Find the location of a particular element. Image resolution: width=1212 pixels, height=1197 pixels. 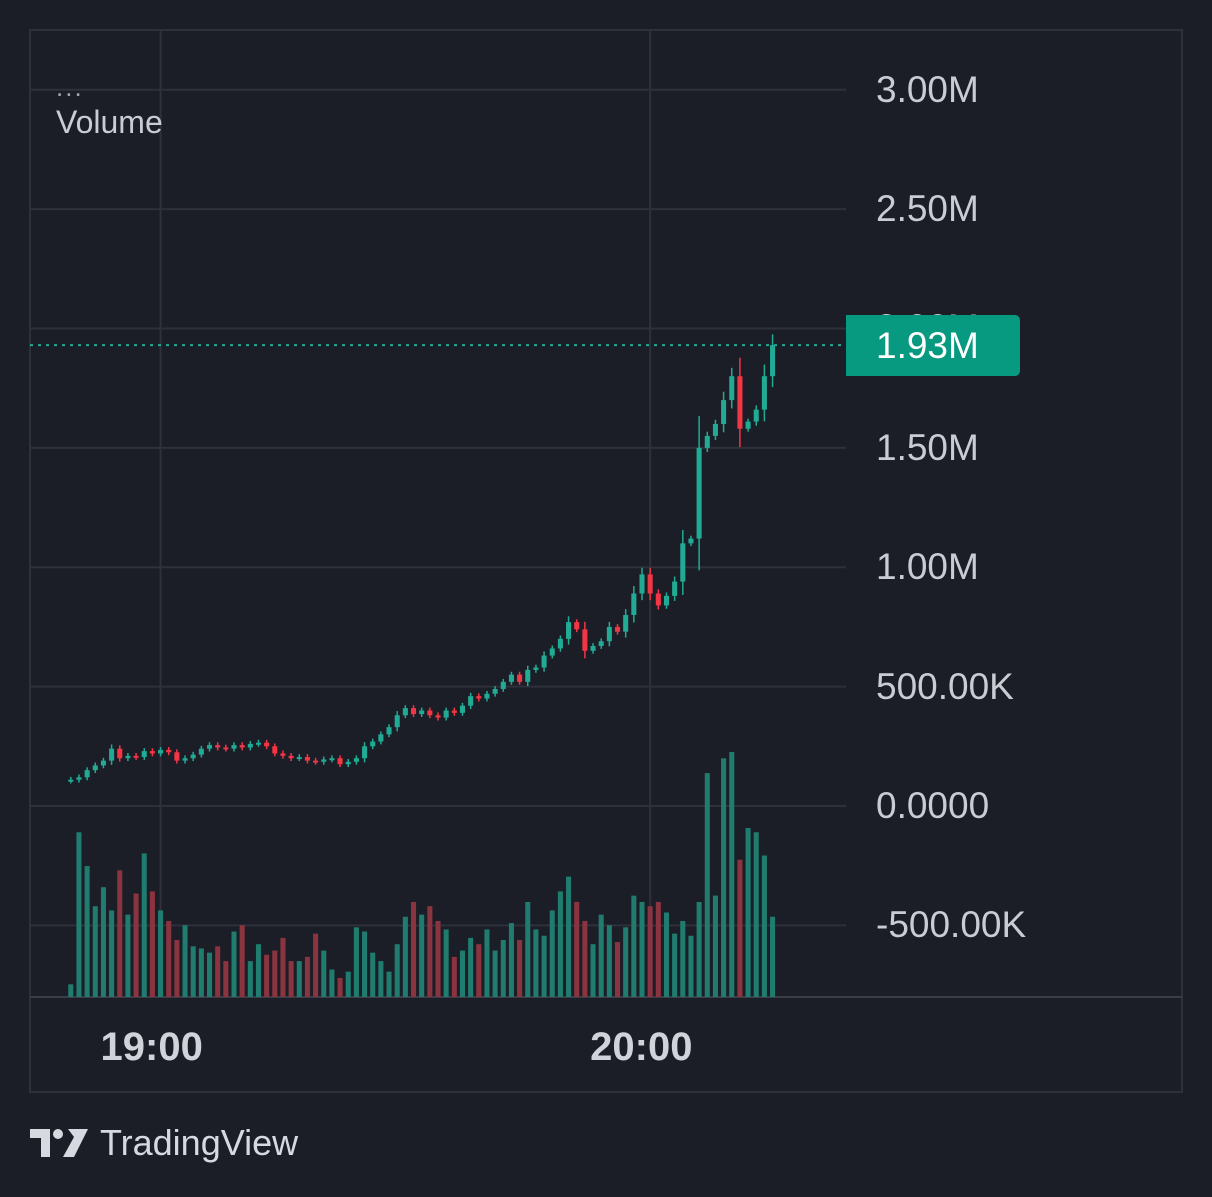

volume-bars is located at coordinates (422, 874).